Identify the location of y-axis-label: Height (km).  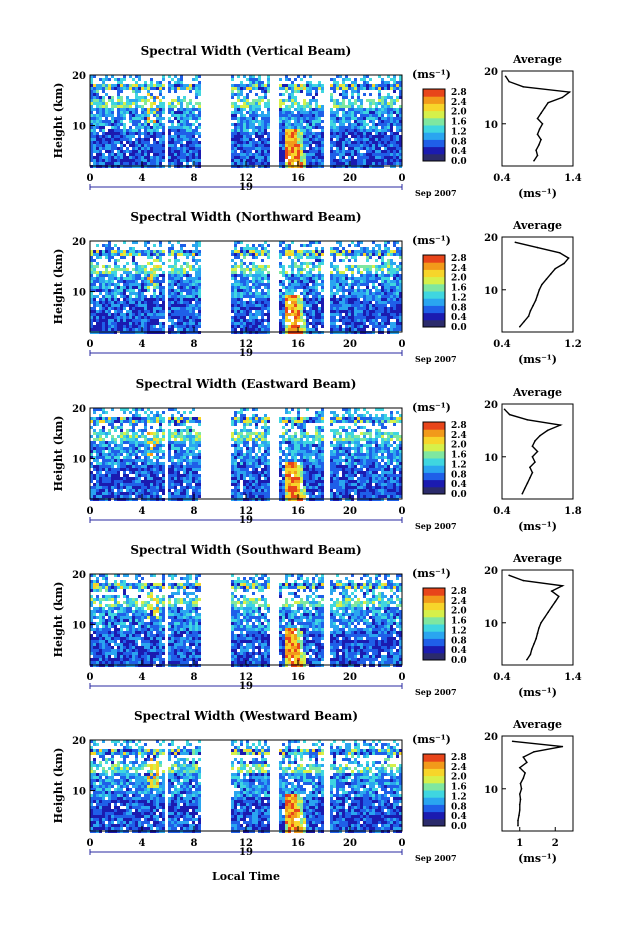
(58, 454).